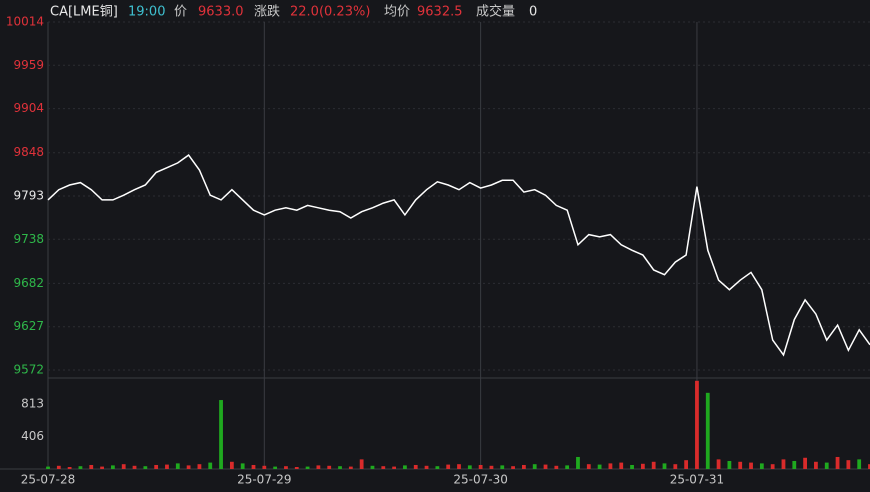  What do you see at coordinates (221, 12) in the screenshot?
I see `price: 9633.0` at bounding box center [221, 12].